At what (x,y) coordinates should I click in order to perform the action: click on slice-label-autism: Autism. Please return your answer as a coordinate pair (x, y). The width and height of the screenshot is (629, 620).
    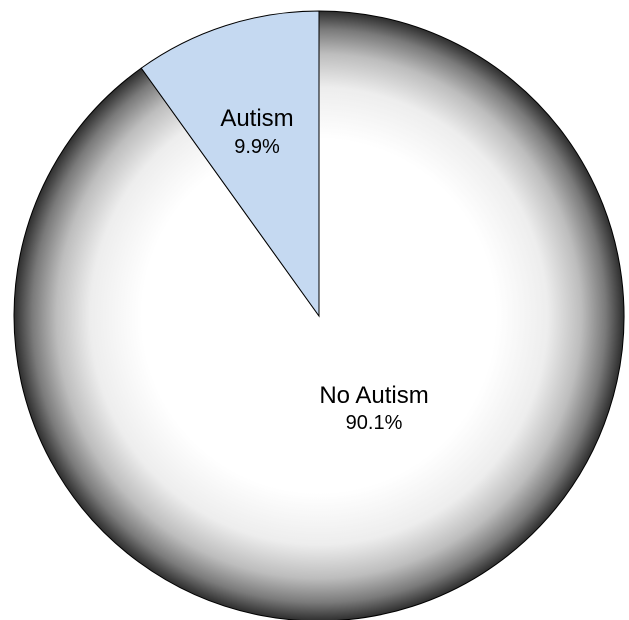
    Looking at the image, I should click on (256, 118).